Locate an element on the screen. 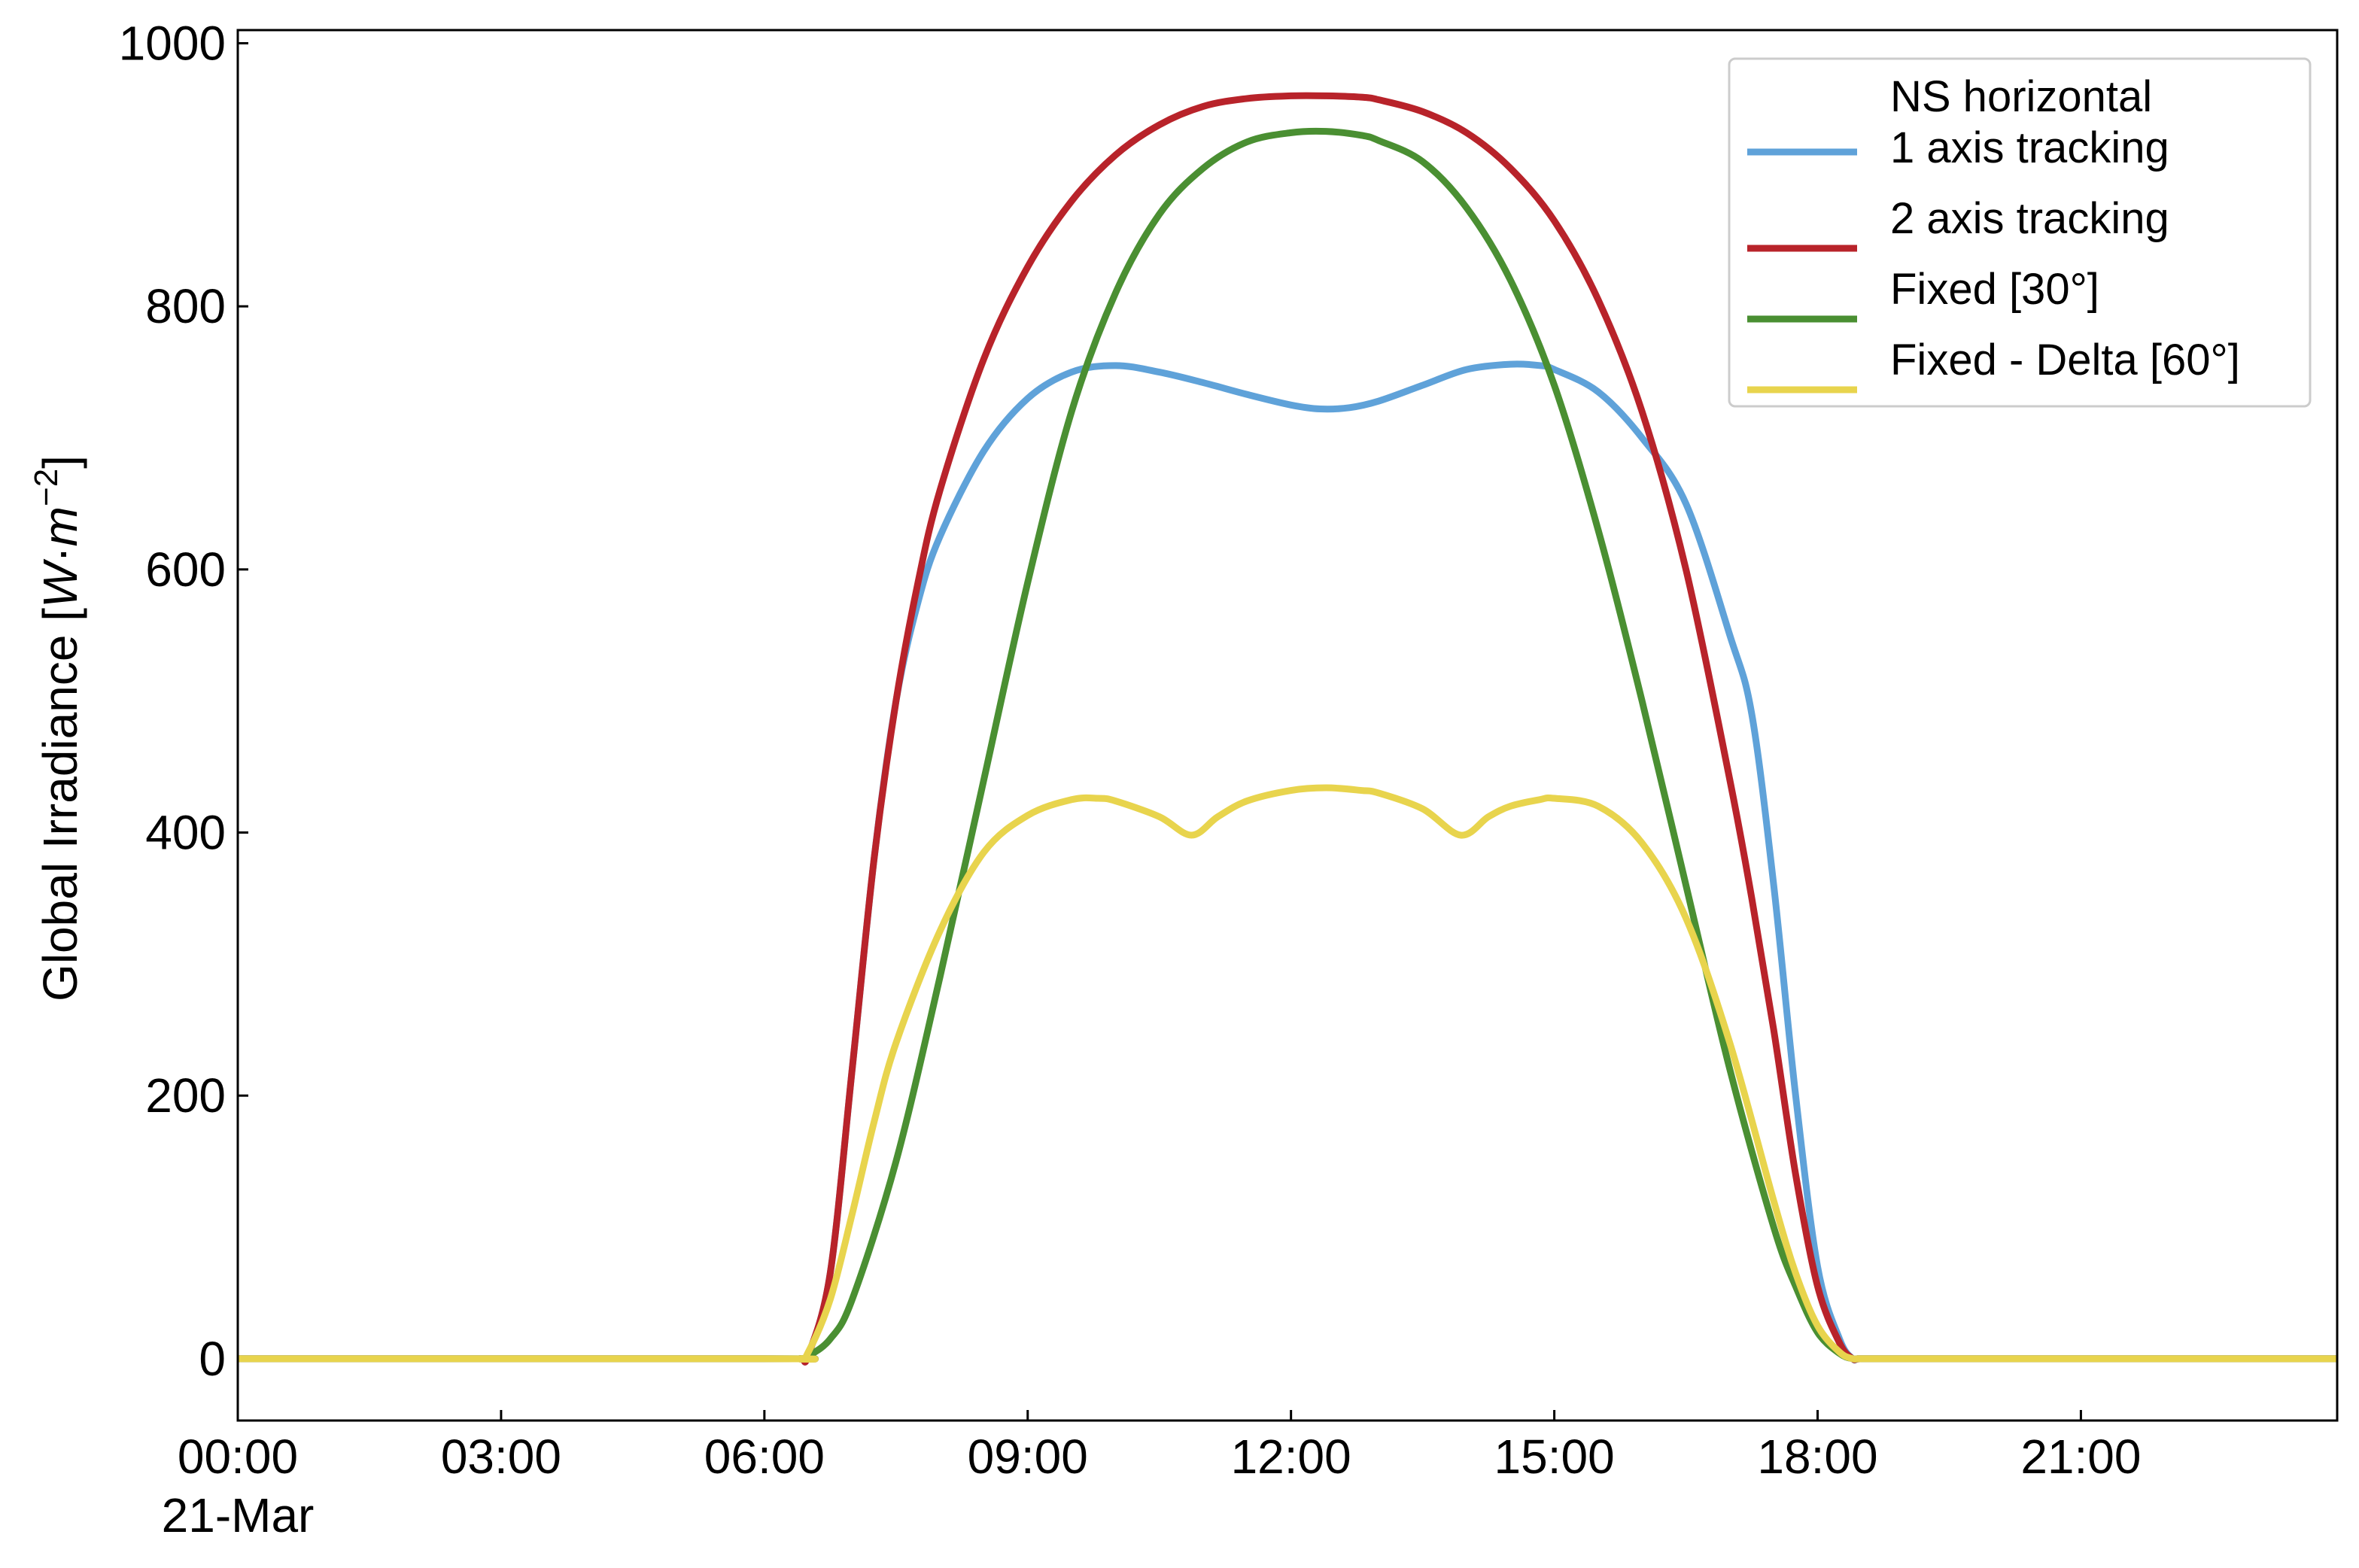  y-tick-label: 0 is located at coordinates (213, 1359).